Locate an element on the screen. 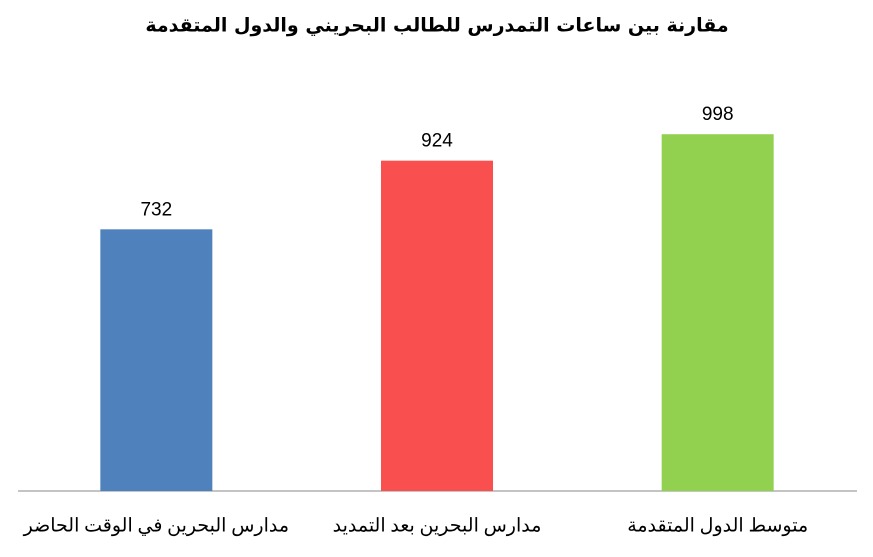 The image size is (873, 557). x-tick-label: مدارس البحرين في الوقت الحاضر is located at coordinates (156, 525).